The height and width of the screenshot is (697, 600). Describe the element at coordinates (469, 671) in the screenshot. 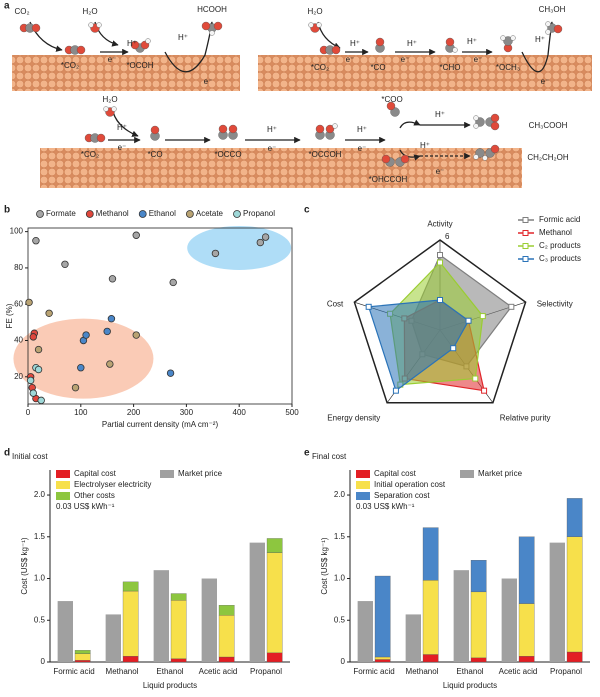

I see `x-tick-label: Ethanol` at that location.